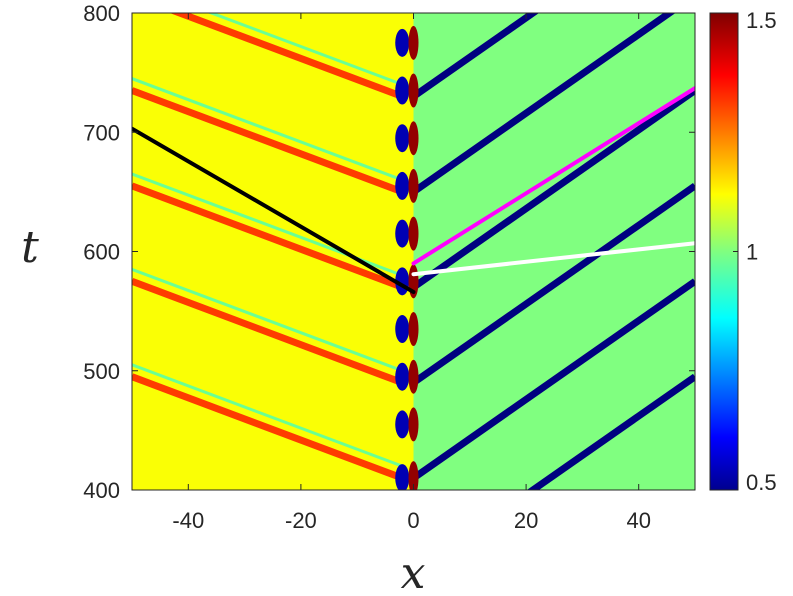 The image size is (793, 596). Describe the element at coordinates (761, 482) in the screenshot. I see `colorbar-tick-label: 0.5` at that location.